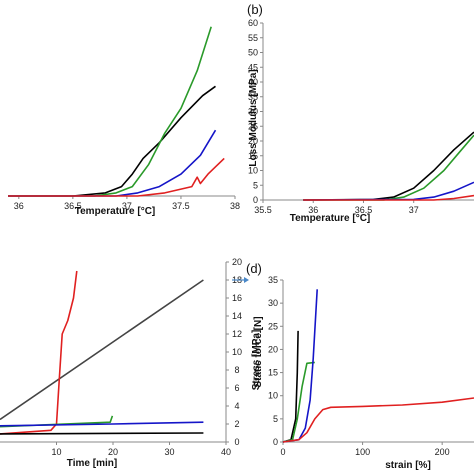 The height and width of the screenshot is (474, 474). I want to click on x-tick-label: 38, so click(235, 206).